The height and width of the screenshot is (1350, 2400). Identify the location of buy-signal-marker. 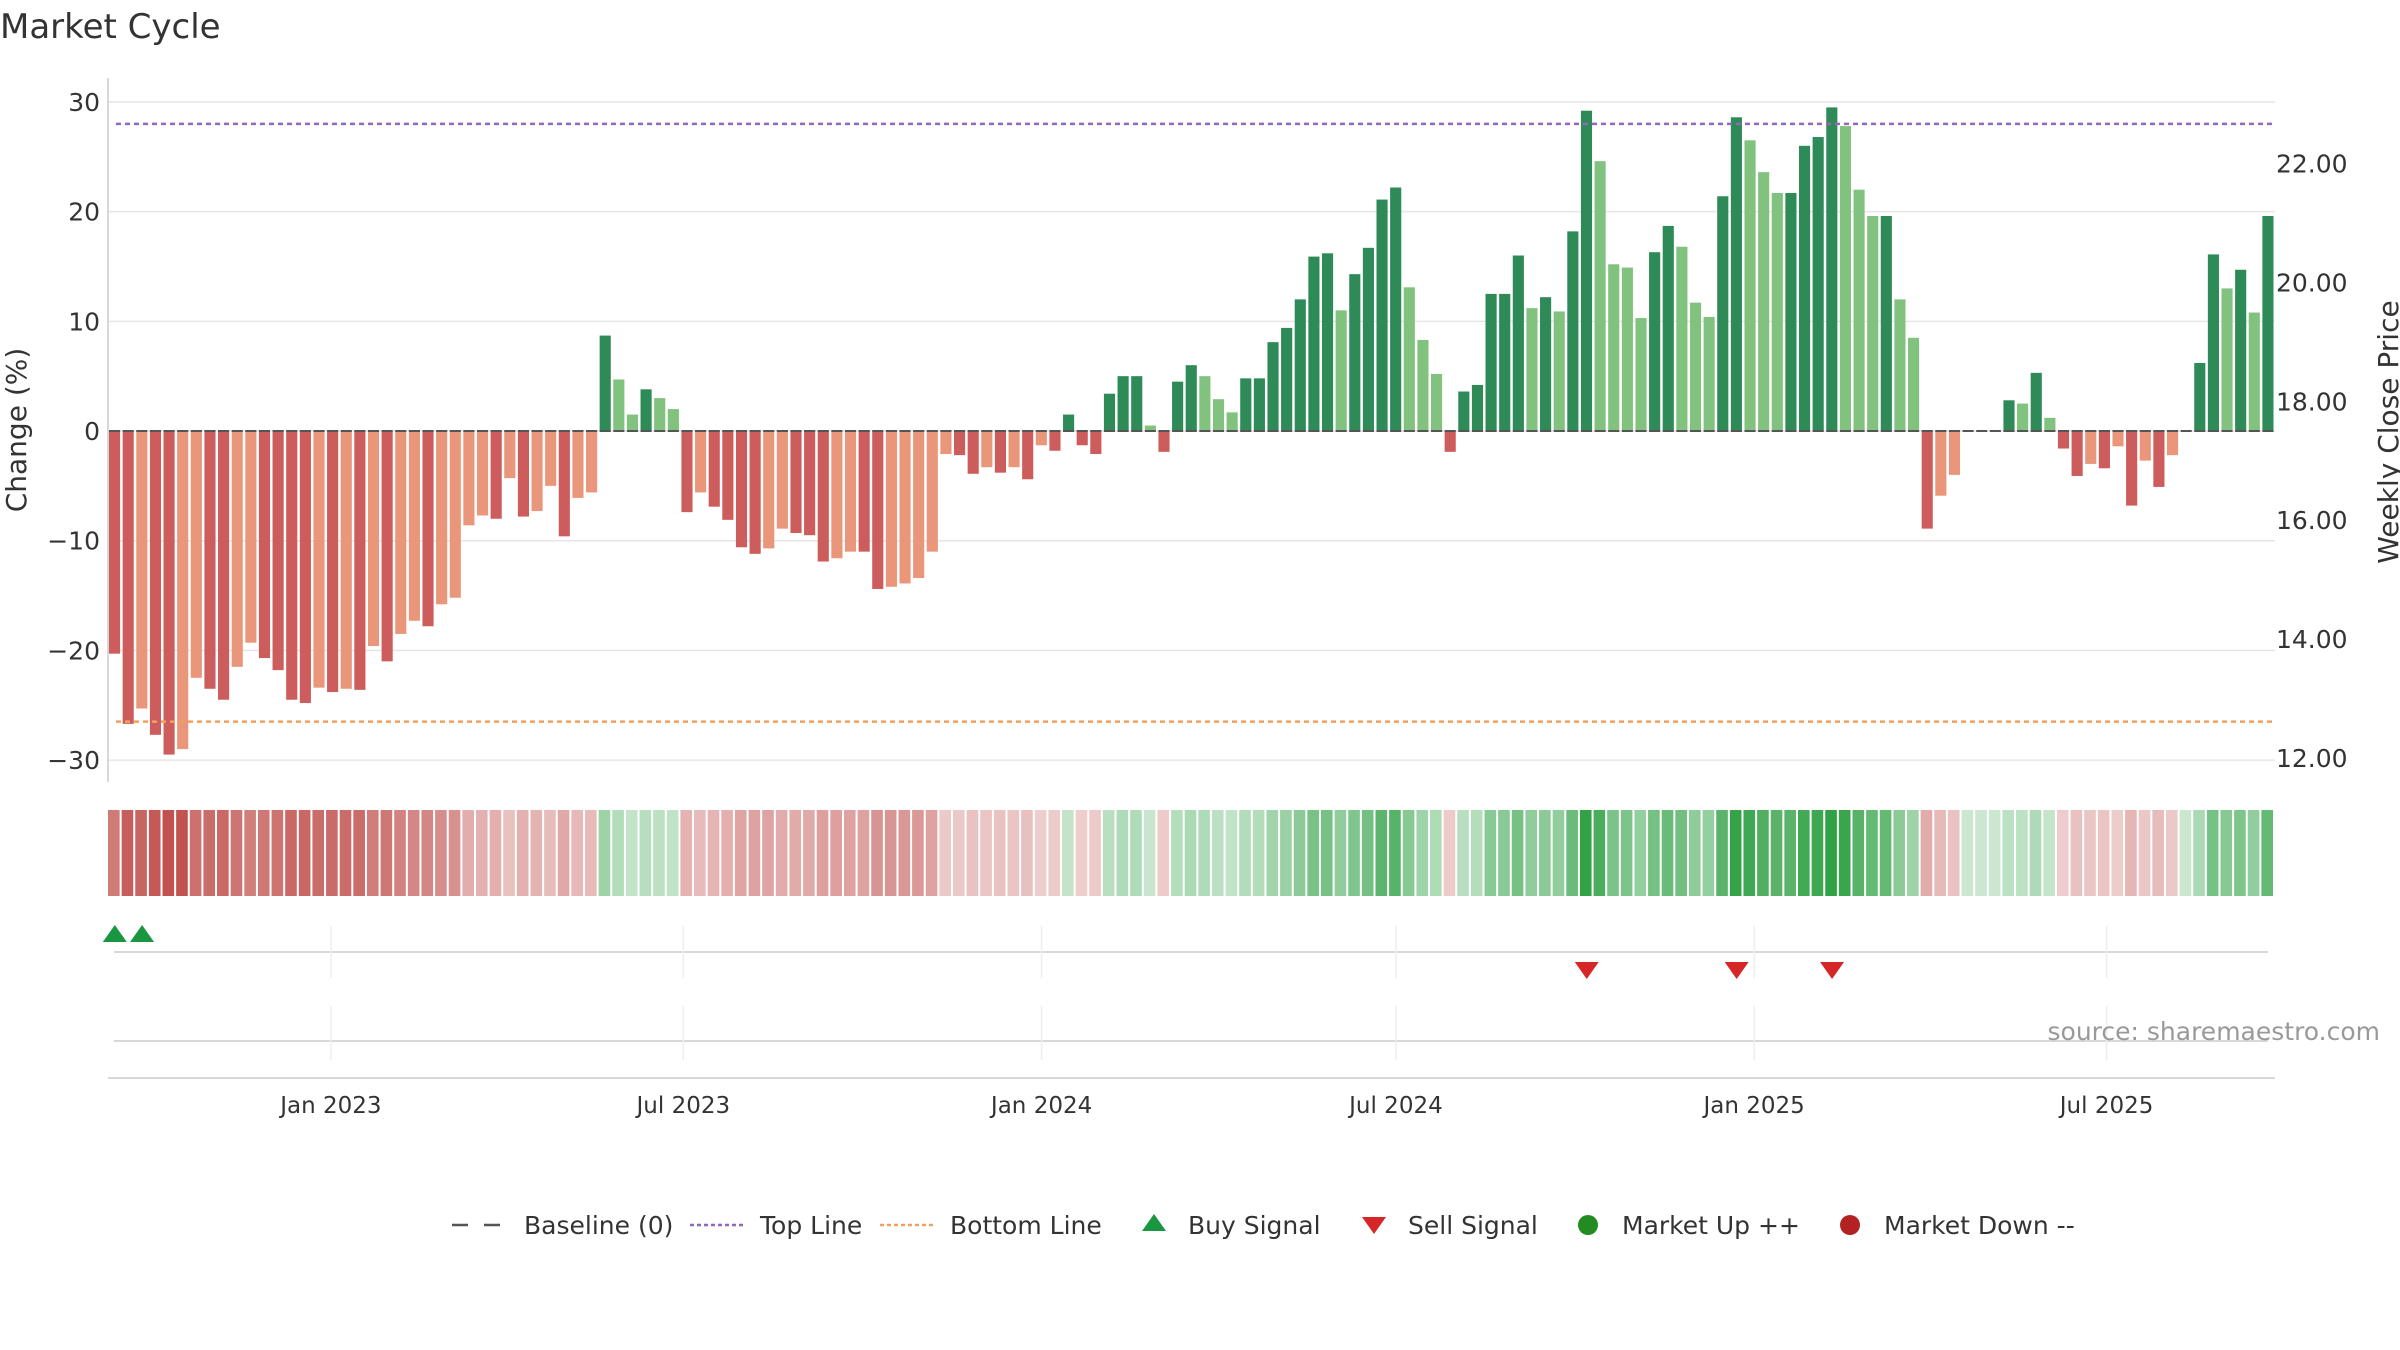
(142, 933).